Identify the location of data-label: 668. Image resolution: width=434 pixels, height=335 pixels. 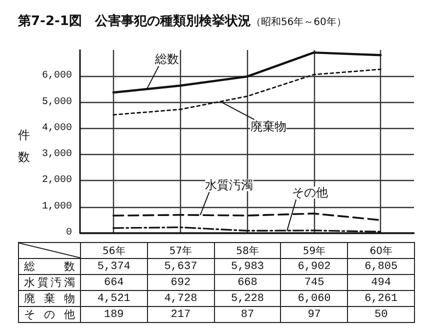
(247, 282).